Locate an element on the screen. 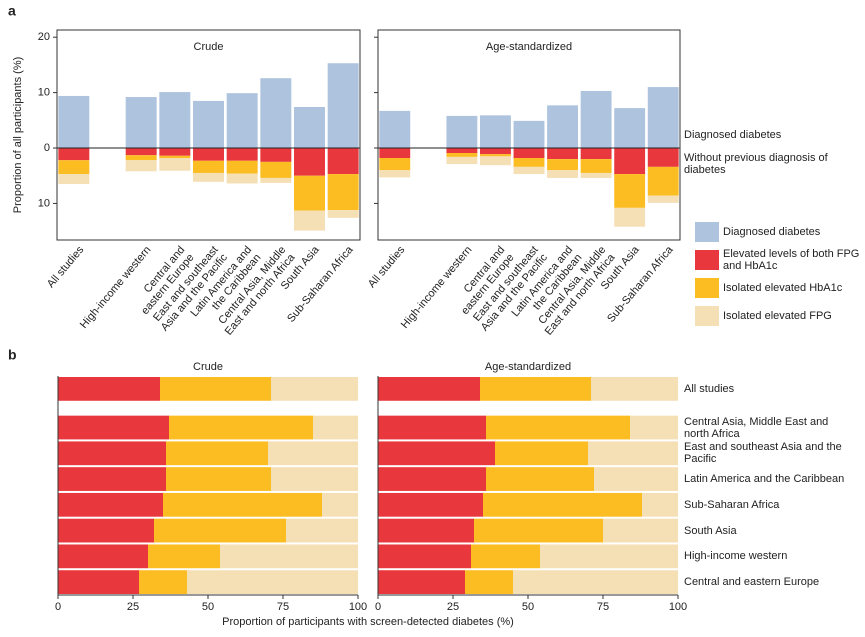  y-tick-label: 0 is located at coordinates (47, 148).